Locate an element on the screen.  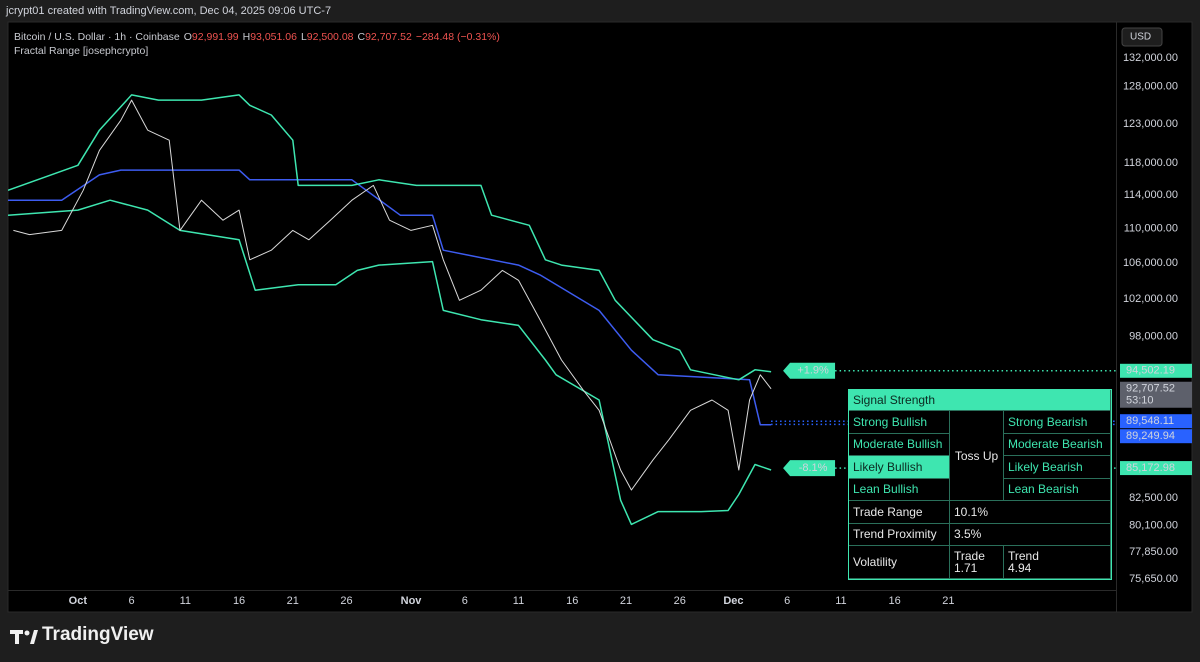
indicator: Fractal Range [josephcrypto] is located at coordinates (81, 51).